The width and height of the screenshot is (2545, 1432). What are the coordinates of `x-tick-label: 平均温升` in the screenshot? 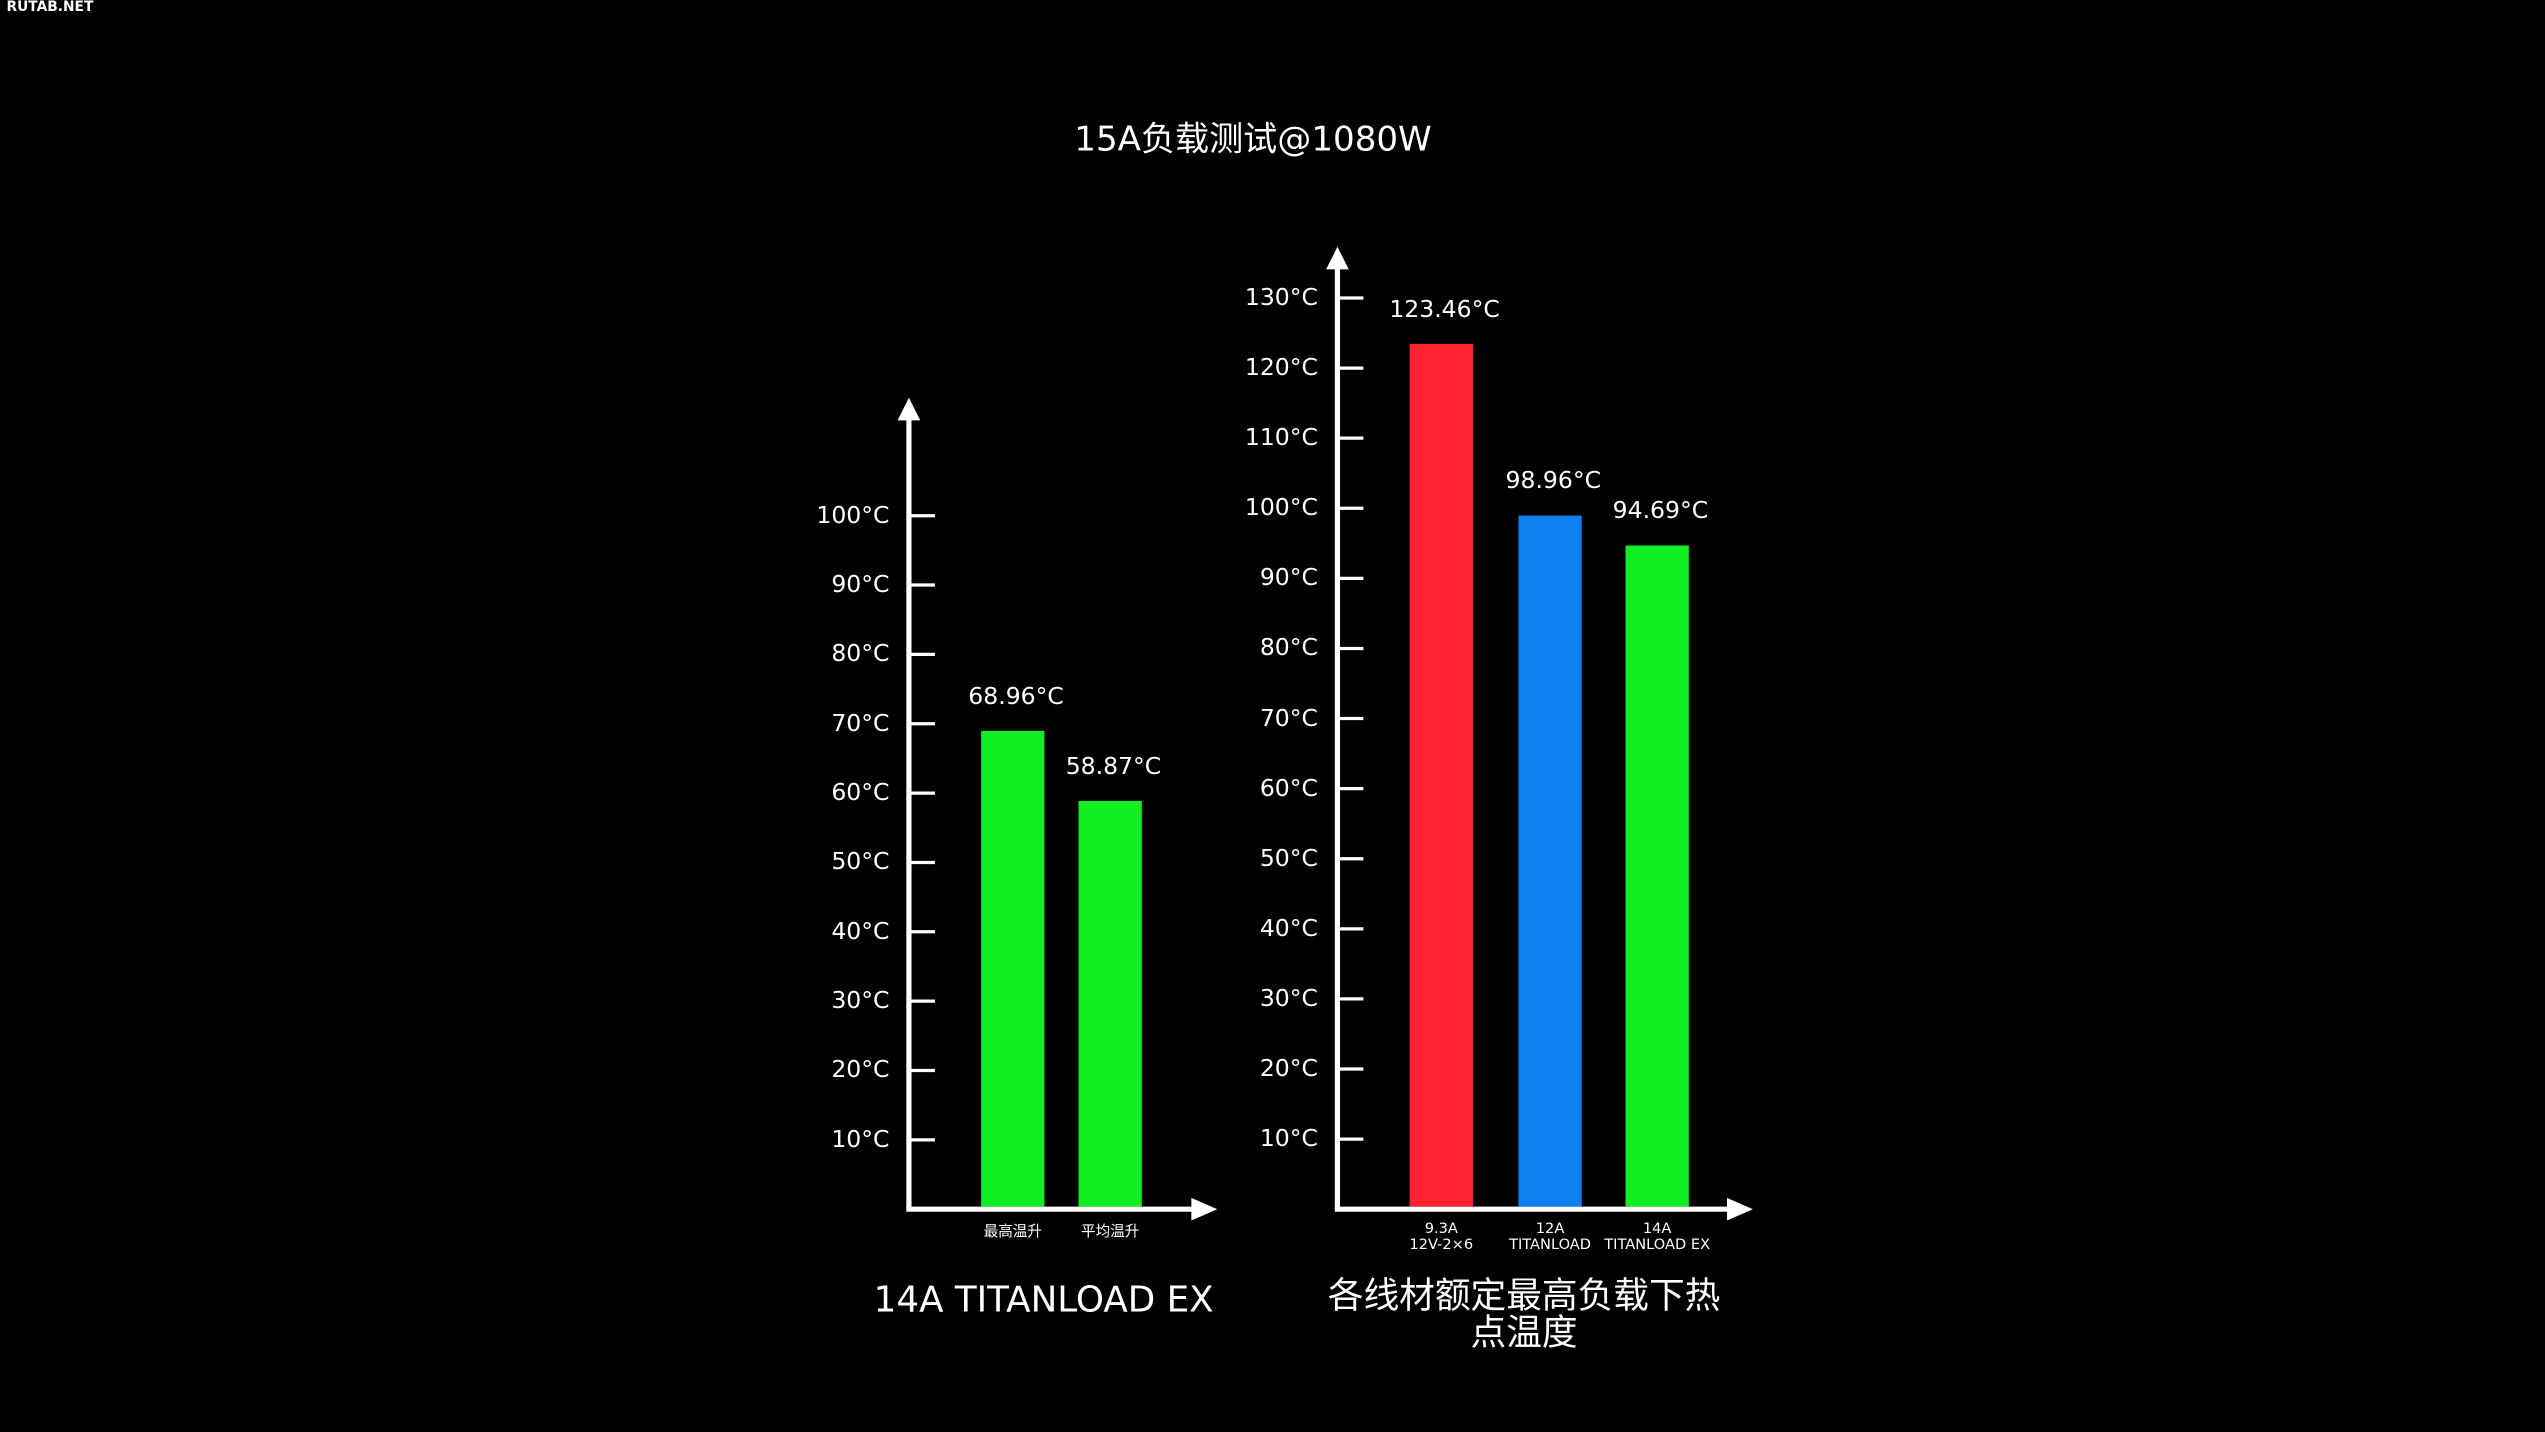 It's located at (1110, 1231).